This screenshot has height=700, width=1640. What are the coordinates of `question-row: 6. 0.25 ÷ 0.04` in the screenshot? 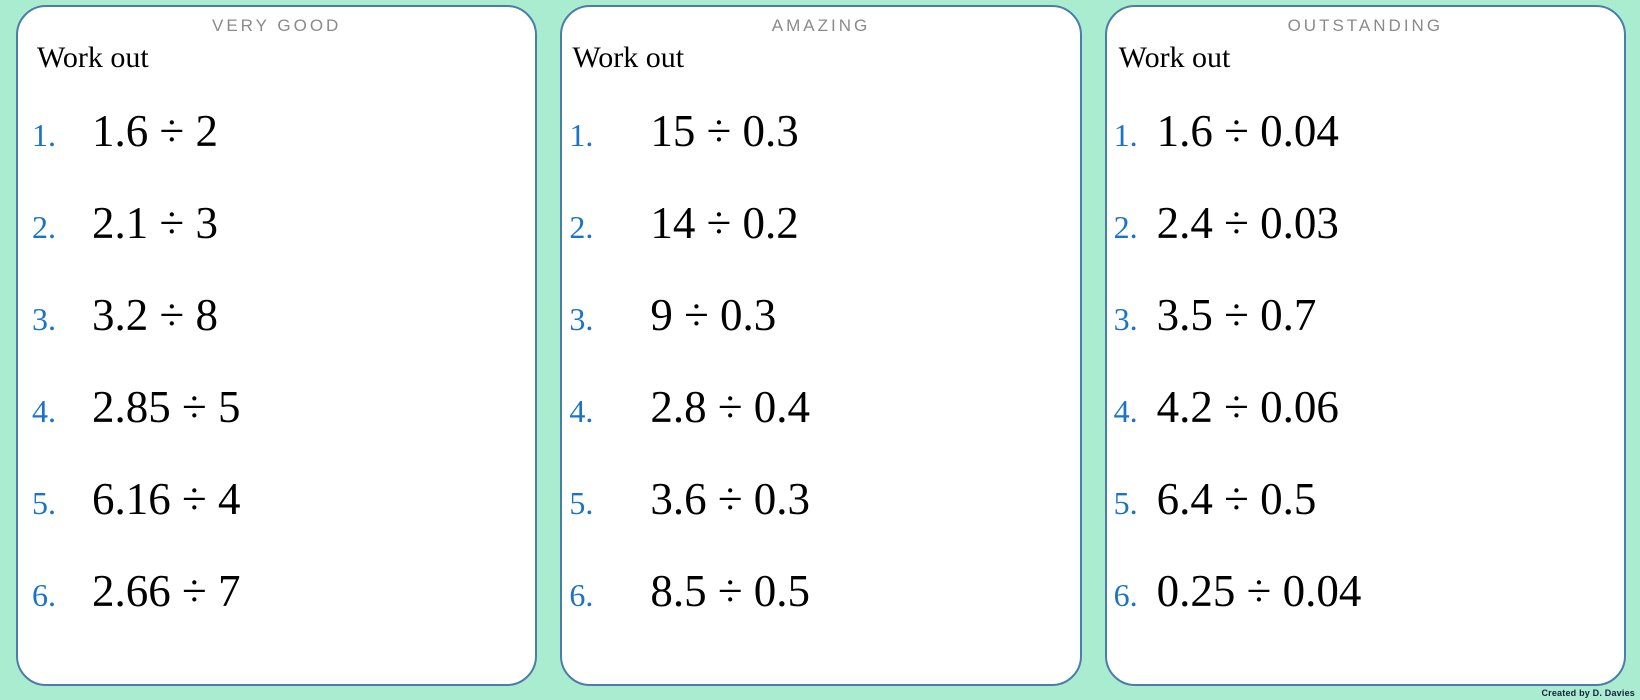 It's located at (1362, 591).